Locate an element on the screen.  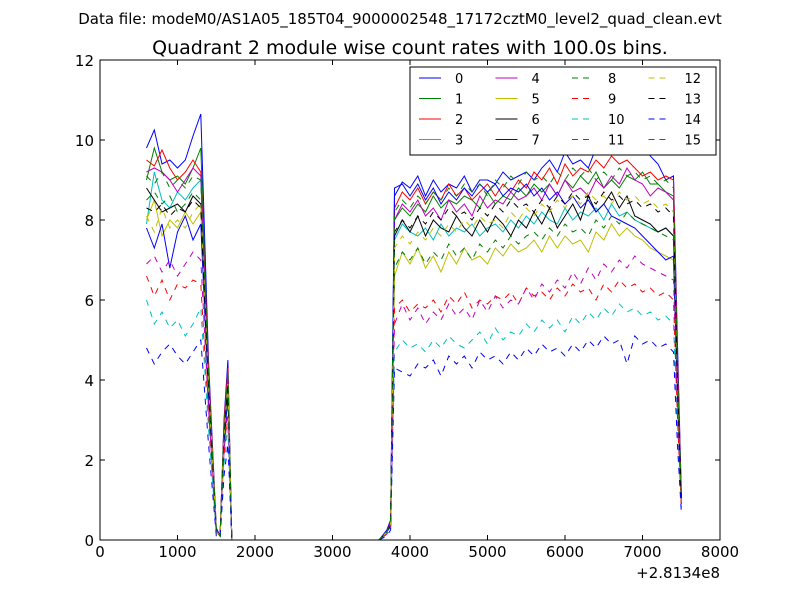
y-tick-label: 6 is located at coordinates (89, 301).